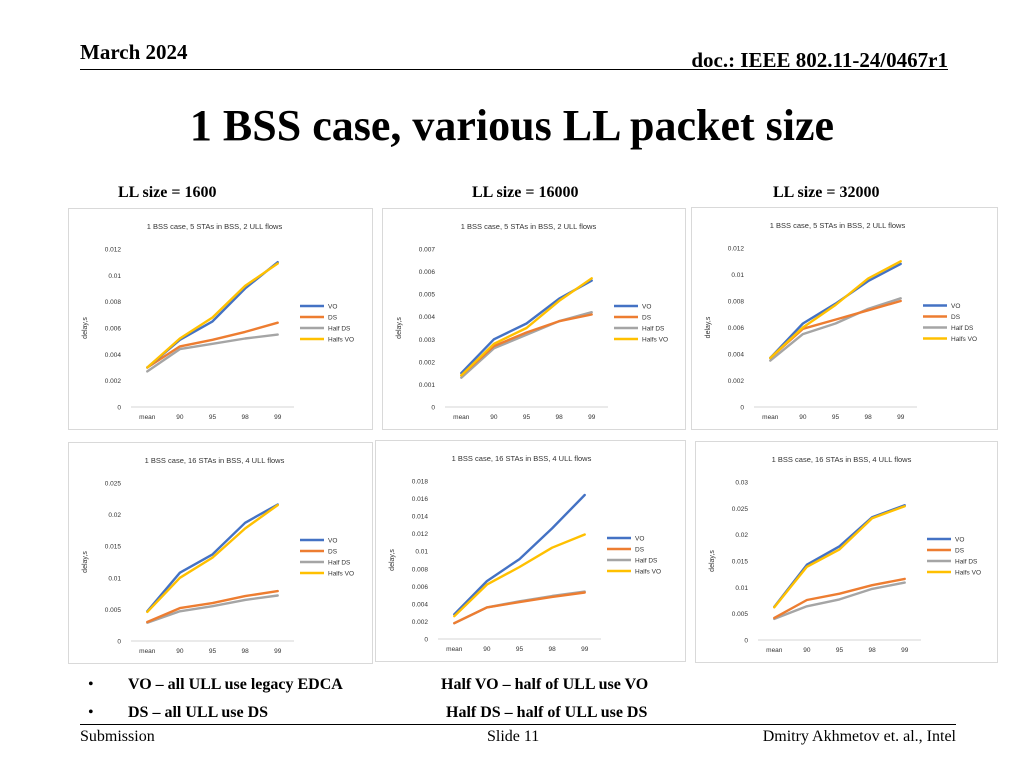  I want to click on footer-author: Dmitry Akhmetov et. al., Intel, so click(859, 736).